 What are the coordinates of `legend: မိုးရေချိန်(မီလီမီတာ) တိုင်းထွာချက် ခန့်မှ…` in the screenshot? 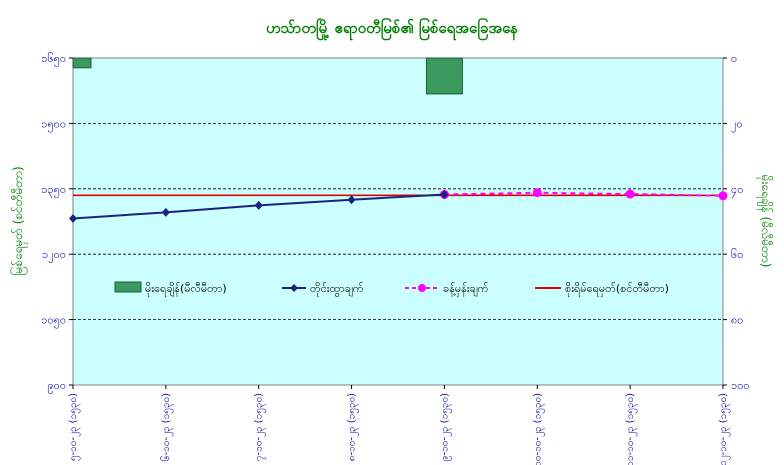 It's located at (391, 289).